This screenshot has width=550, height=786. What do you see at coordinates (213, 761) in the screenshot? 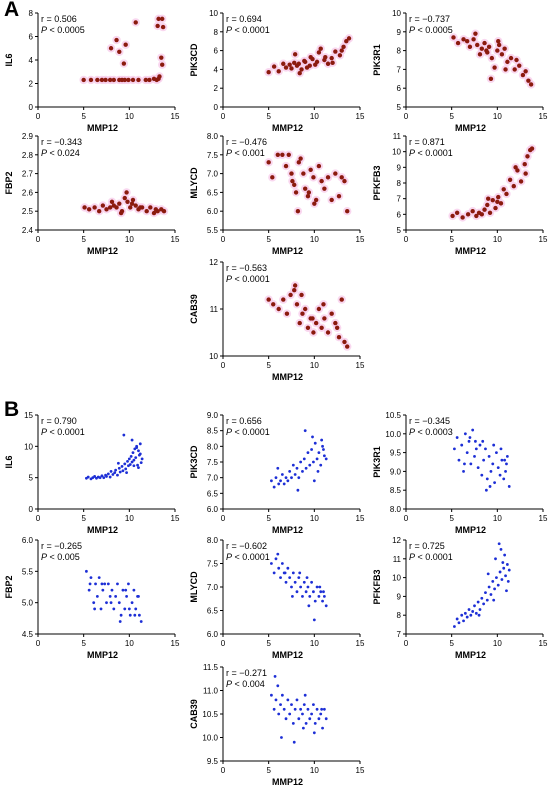
I see `y-tick-label: 9.5` at bounding box center [213, 761].